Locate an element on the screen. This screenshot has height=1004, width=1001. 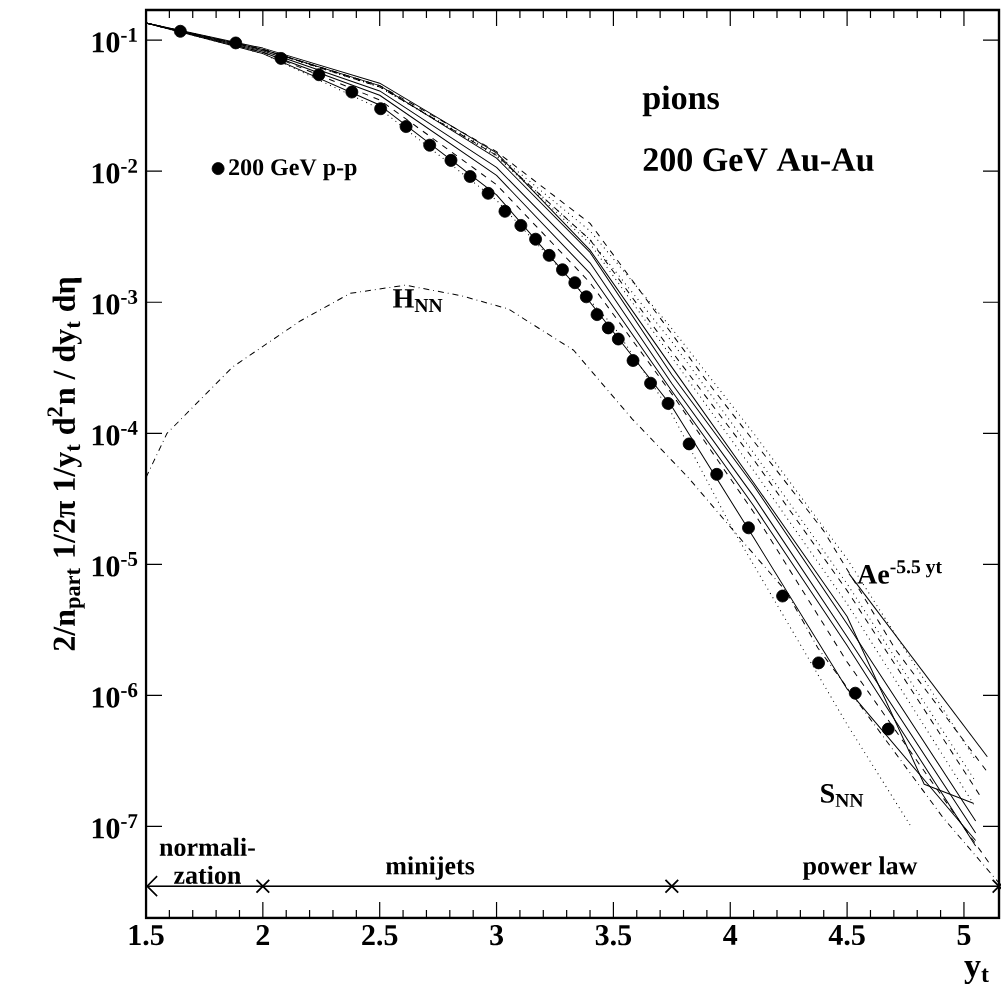
y-tick-label: 10$^{-1}$ is located at coordinates (114, 40).